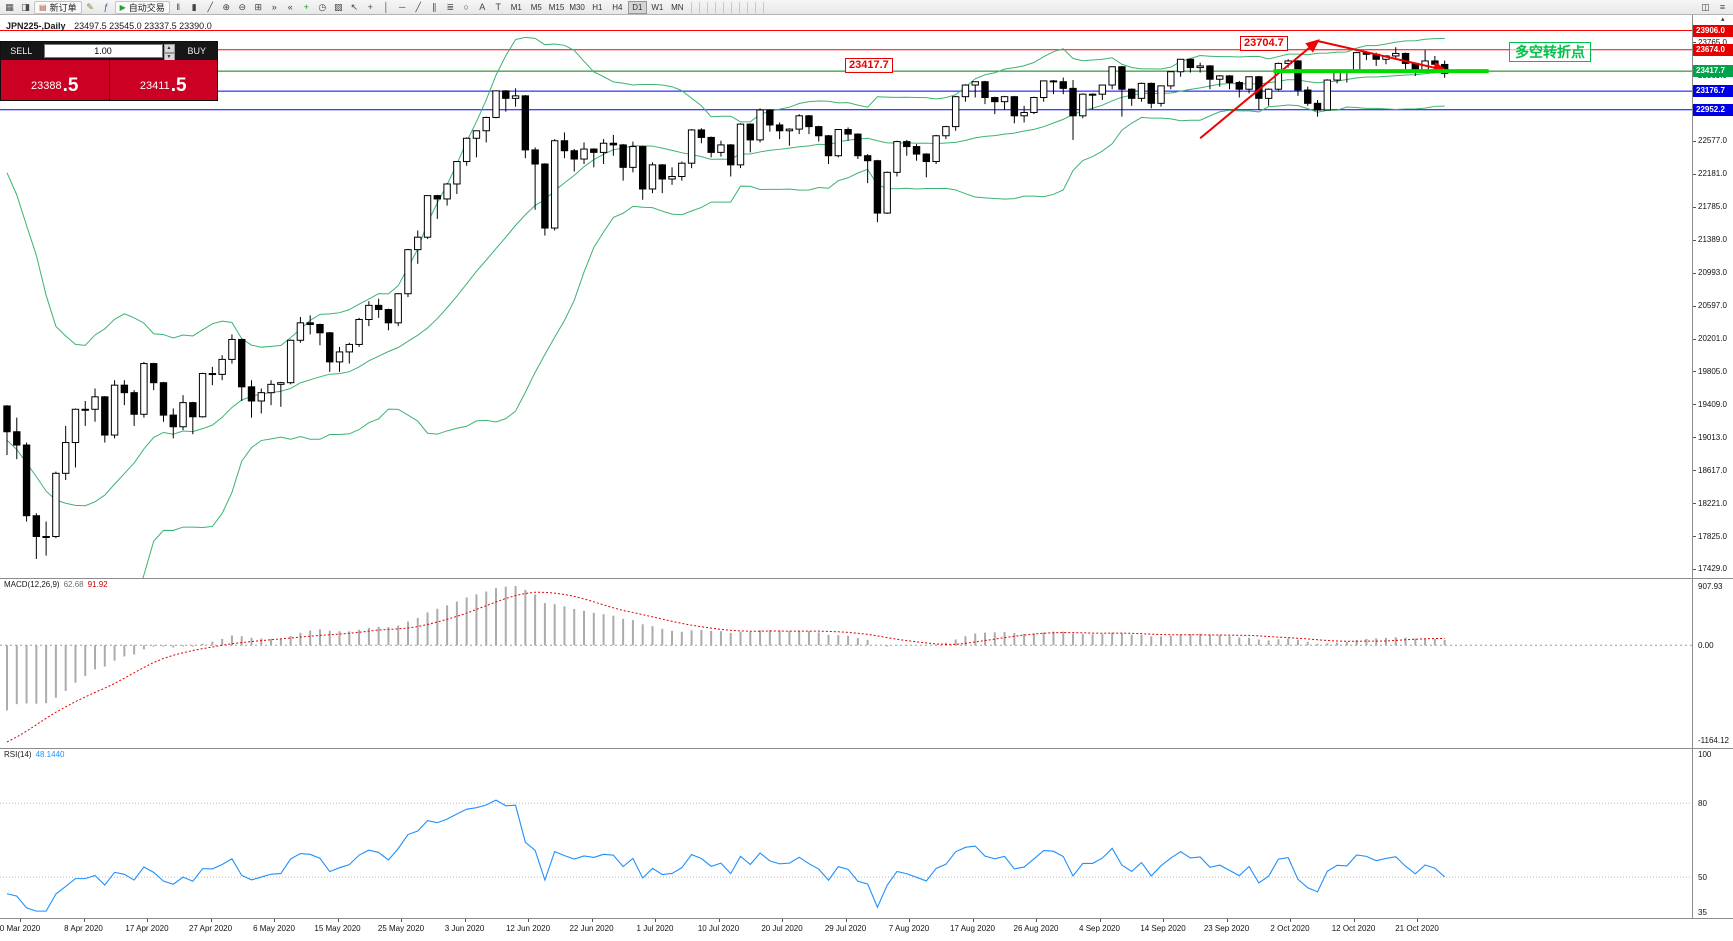 This screenshot has height=941, width=1733. Describe the element at coordinates (106, 6) in the screenshot. I see `expert-advisors-icon: ƒ` at that location.